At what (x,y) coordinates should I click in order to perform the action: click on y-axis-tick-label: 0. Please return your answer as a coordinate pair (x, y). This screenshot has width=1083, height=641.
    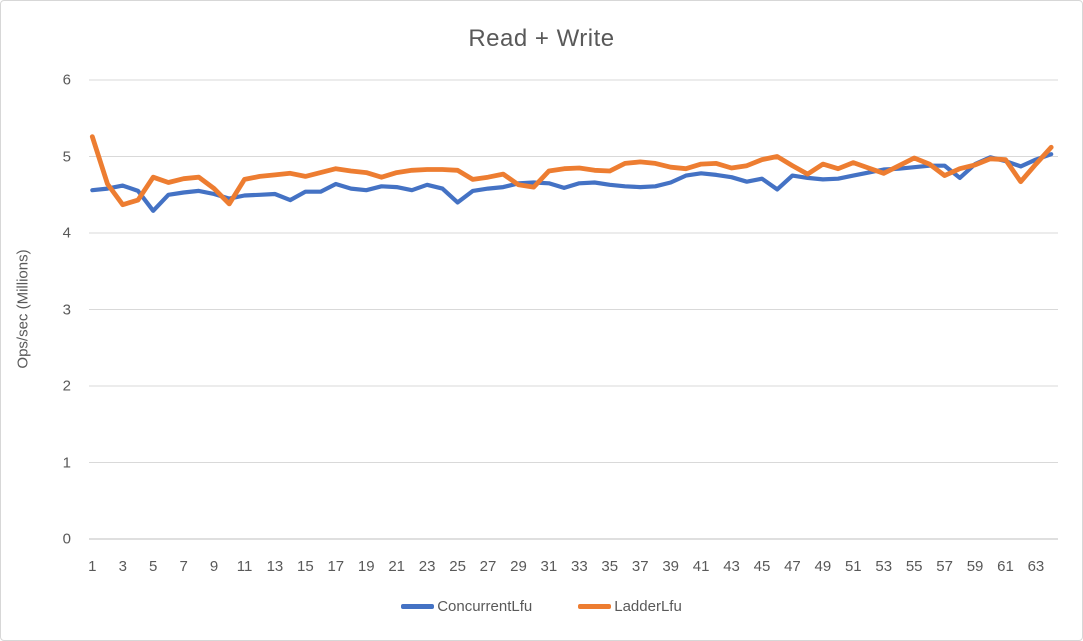
    Looking at the image, I should click on (66, 539).